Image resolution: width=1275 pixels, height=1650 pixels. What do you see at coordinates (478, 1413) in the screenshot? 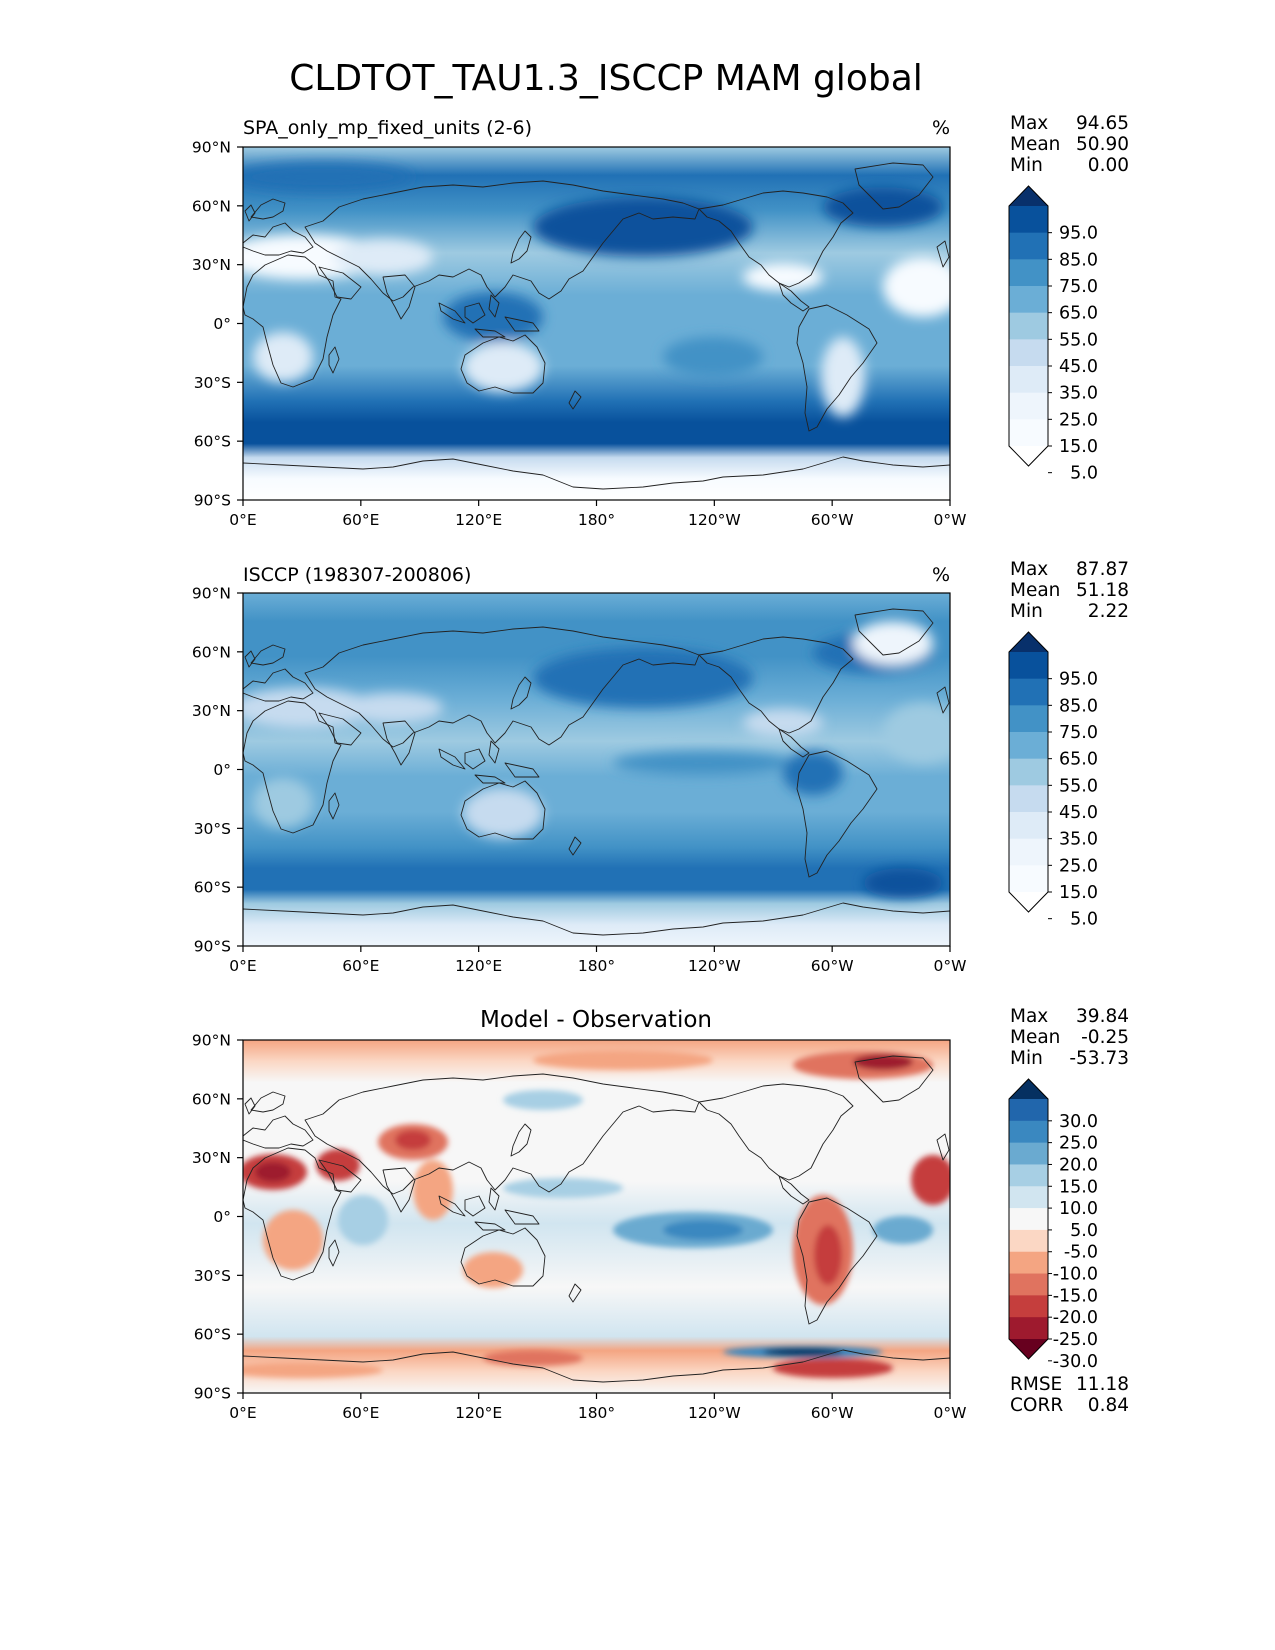
I see `x-tick-label: 120°E` at bounding box center [478, 1413].